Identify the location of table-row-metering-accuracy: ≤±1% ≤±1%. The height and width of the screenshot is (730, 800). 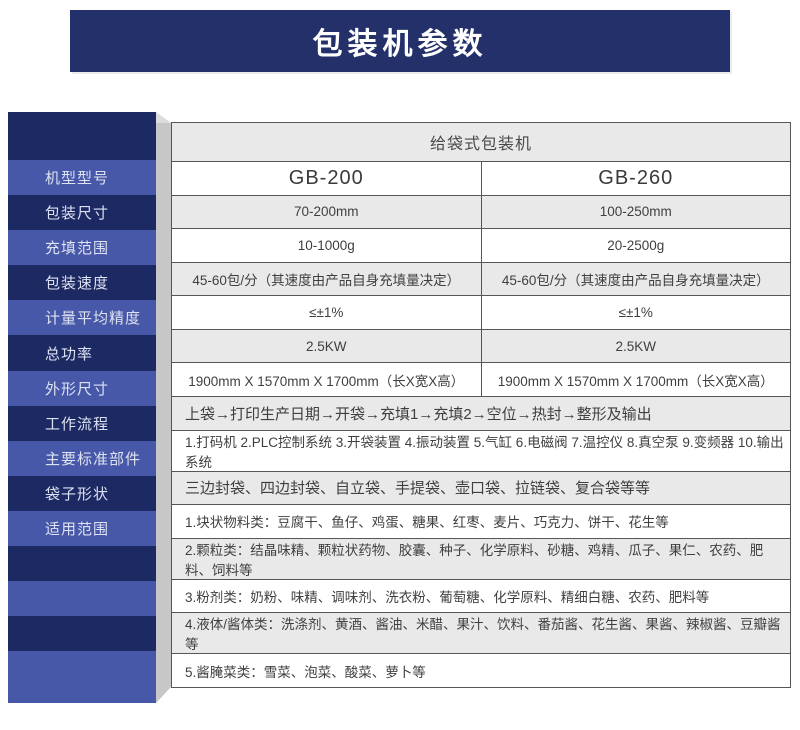
(481, 313).